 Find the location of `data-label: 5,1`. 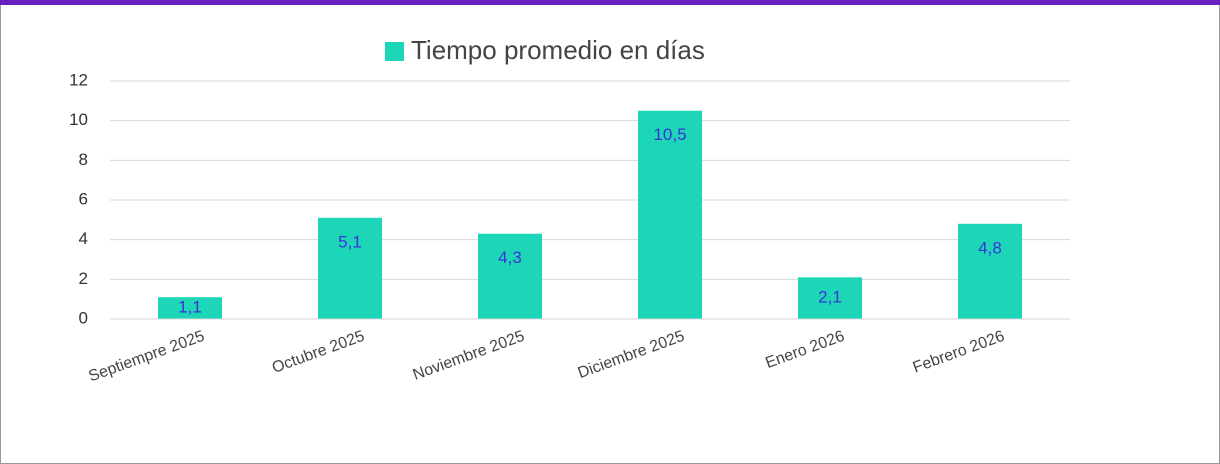

data-label: 5,1 is located at coordinates (350, 241).